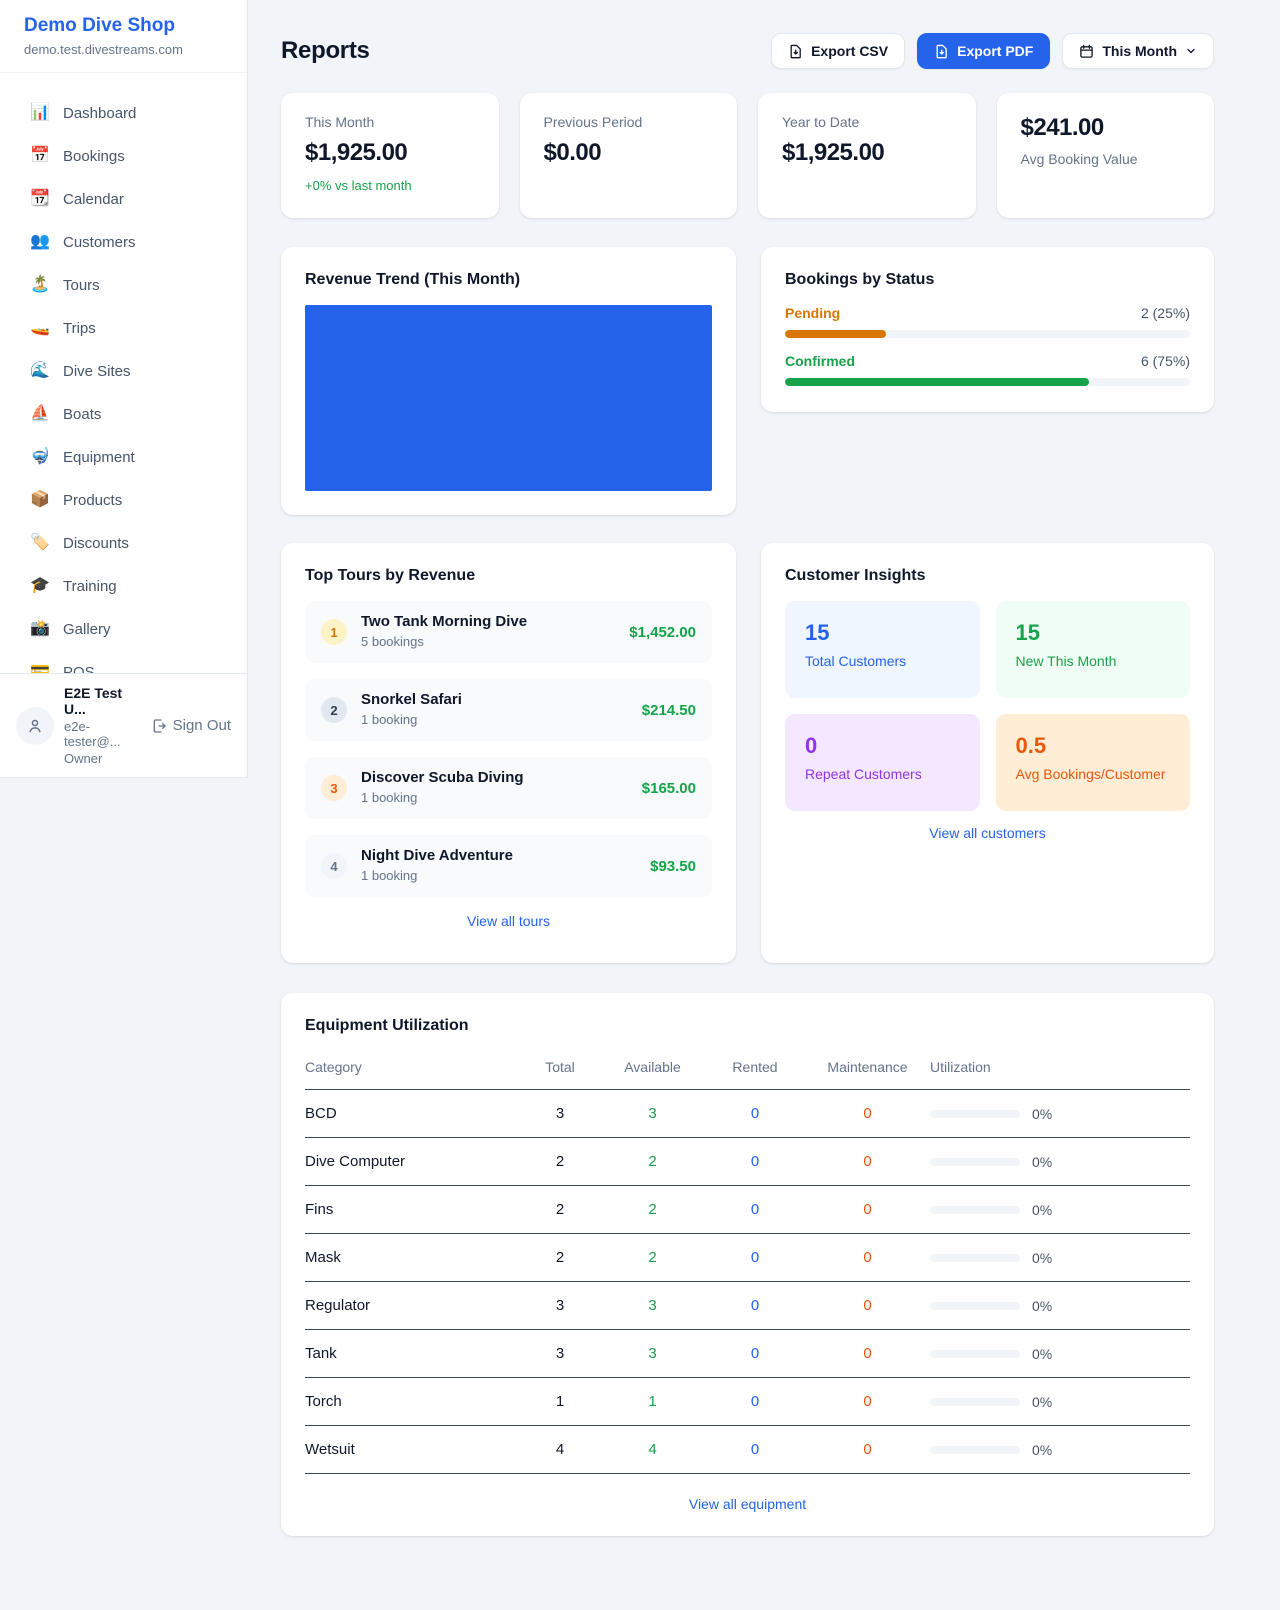 Image resolution: width=1280 pixels, height=1610 pixels. Describe the element at coordinates (333, 1067) in the screenshot. I see `col-category: Category` at that location.